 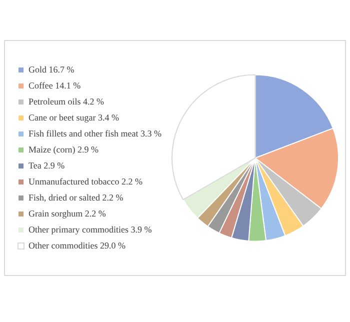 What do you see at coordinates (67, 213) in the screenshot?
I see `legend-label: Grain sorghum 2.2 %` at bounding box center [67, 213].